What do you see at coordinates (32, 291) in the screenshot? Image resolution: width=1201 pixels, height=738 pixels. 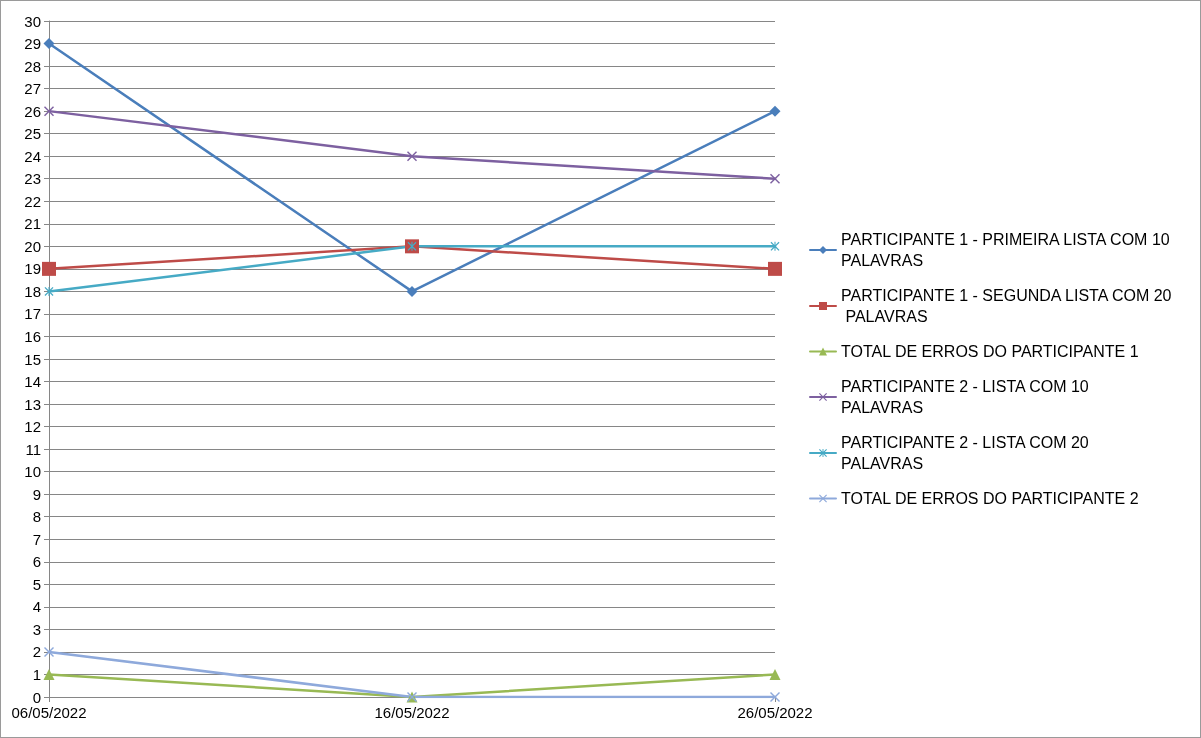 I see `y-tick-label: 18` at bounding box center [32, 291].